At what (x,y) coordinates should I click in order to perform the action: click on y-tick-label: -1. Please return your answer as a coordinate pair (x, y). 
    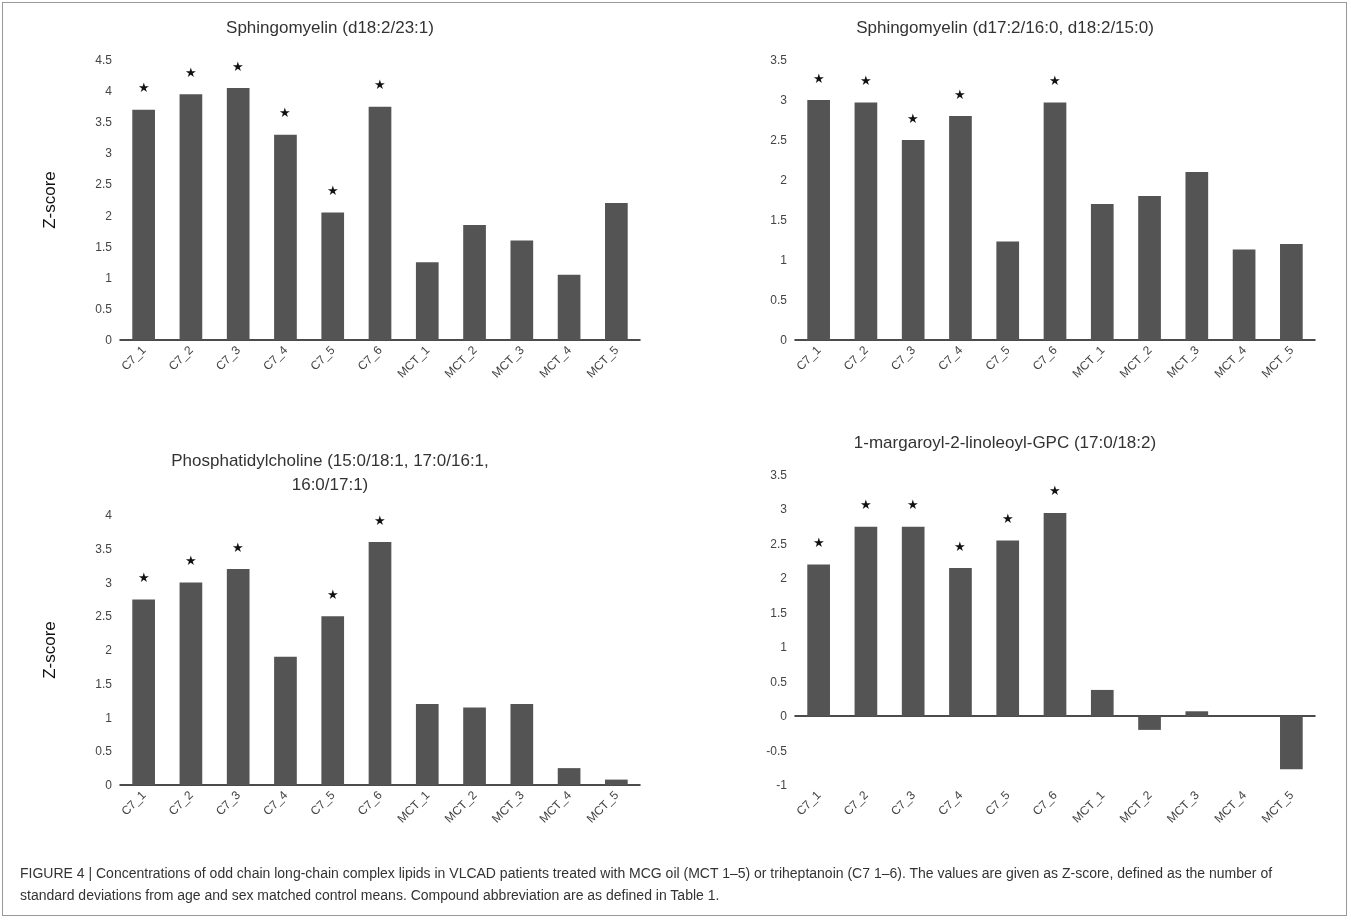
    Looking at the image, I should click on (782, 785).